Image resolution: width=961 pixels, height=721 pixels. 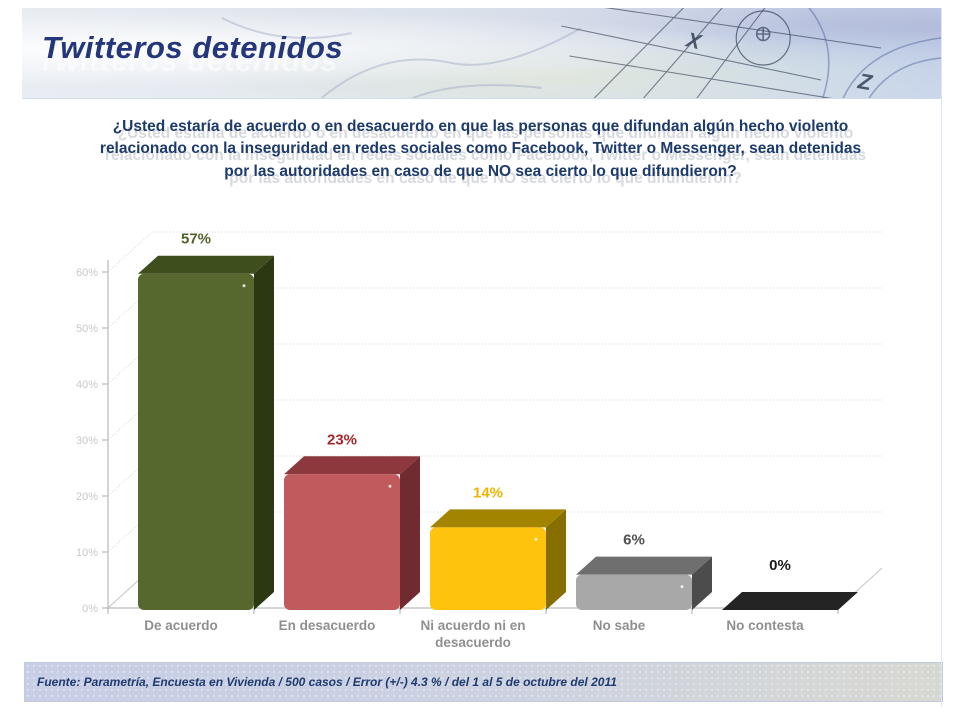 I want to click on data-label-en-desacuerdo: 23%, so click(x=342, y=439).